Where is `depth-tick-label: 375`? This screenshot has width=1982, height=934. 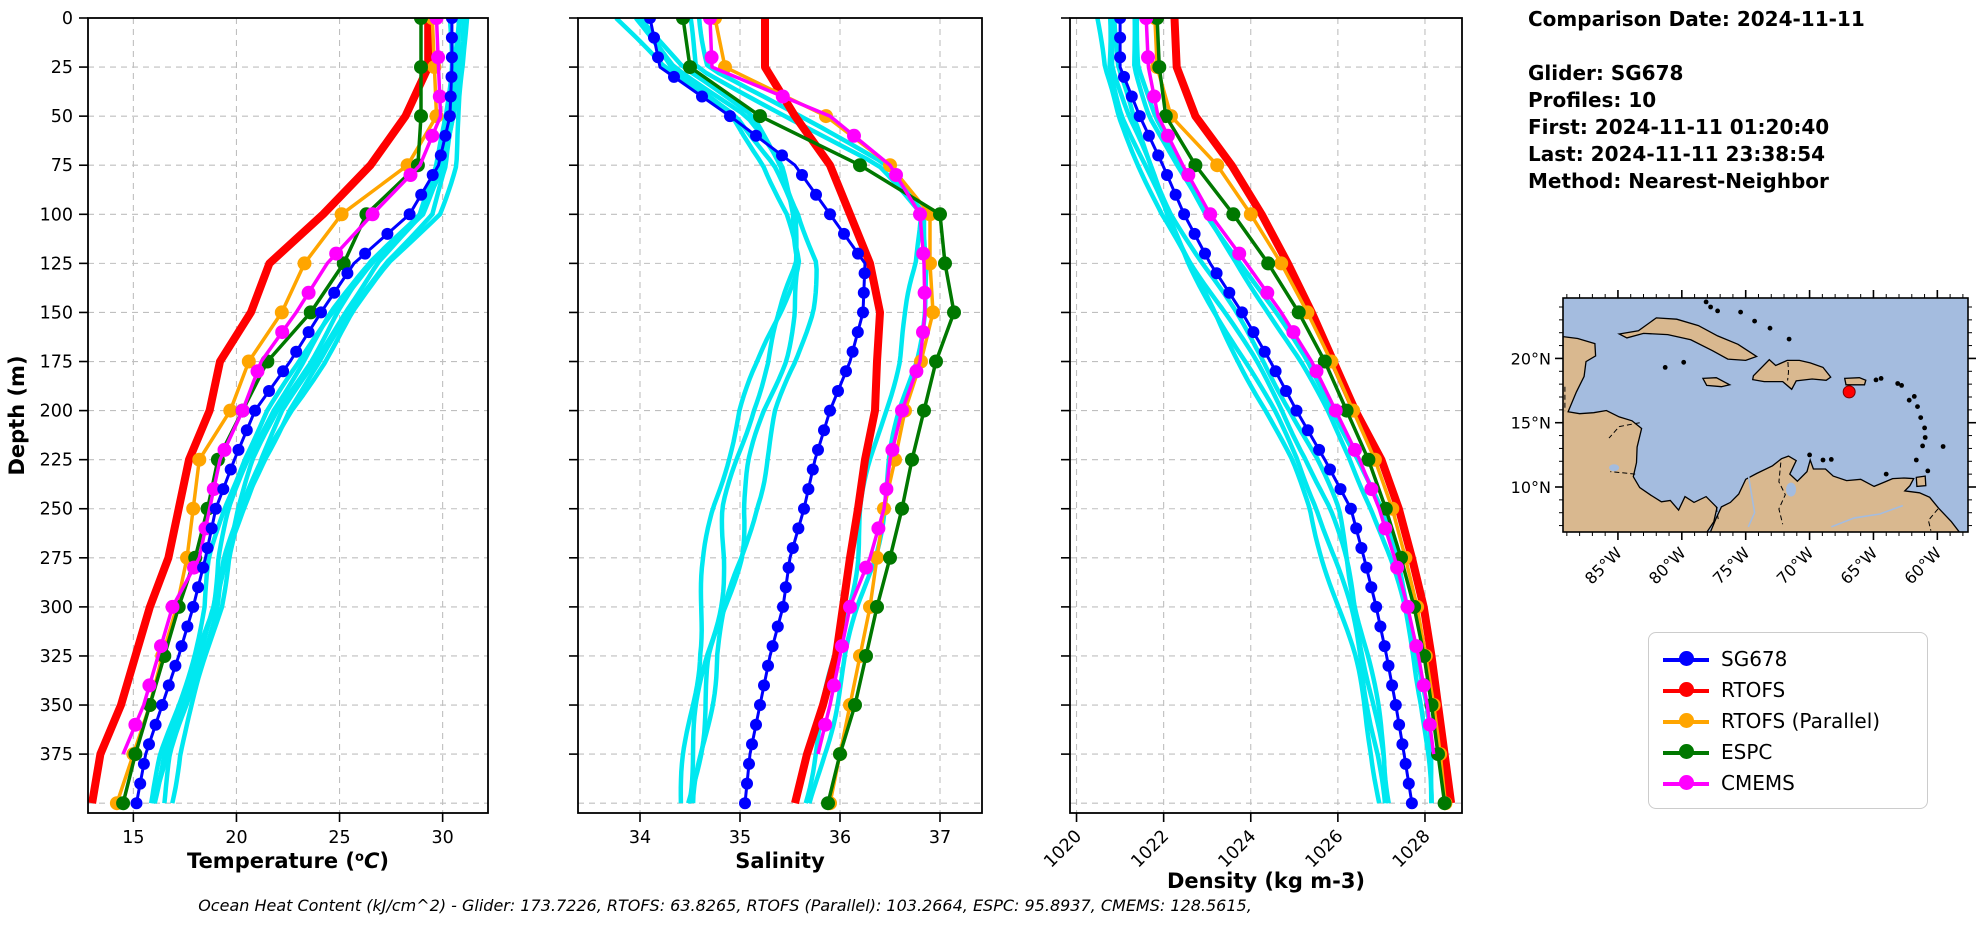
depth-tick-label: 375 is located at coordinates (56, 755).